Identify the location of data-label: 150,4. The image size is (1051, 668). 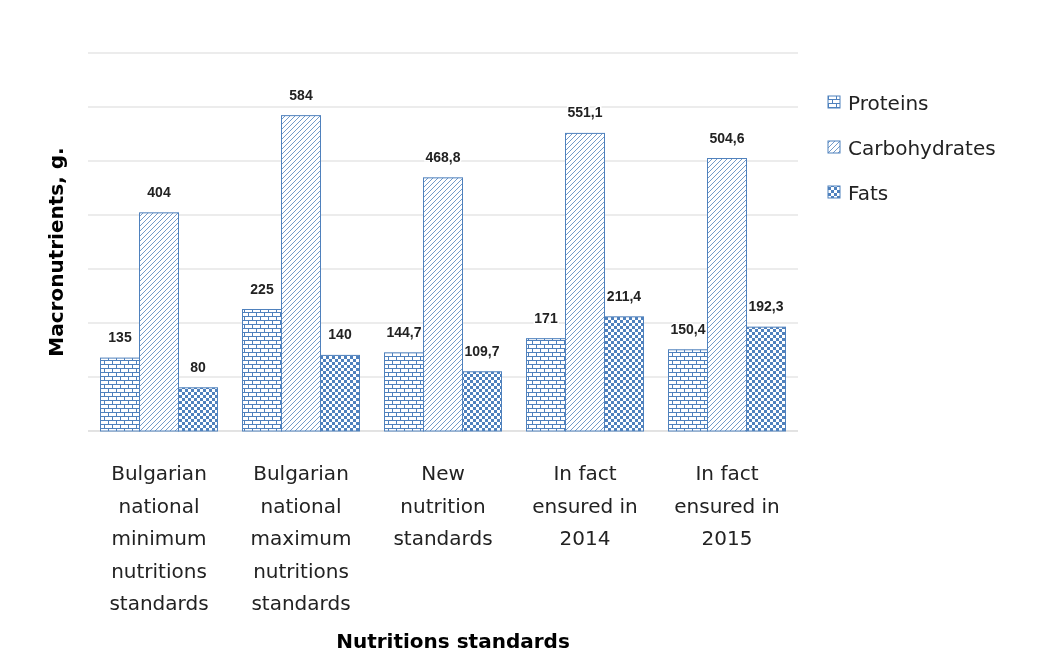
(688, 328).